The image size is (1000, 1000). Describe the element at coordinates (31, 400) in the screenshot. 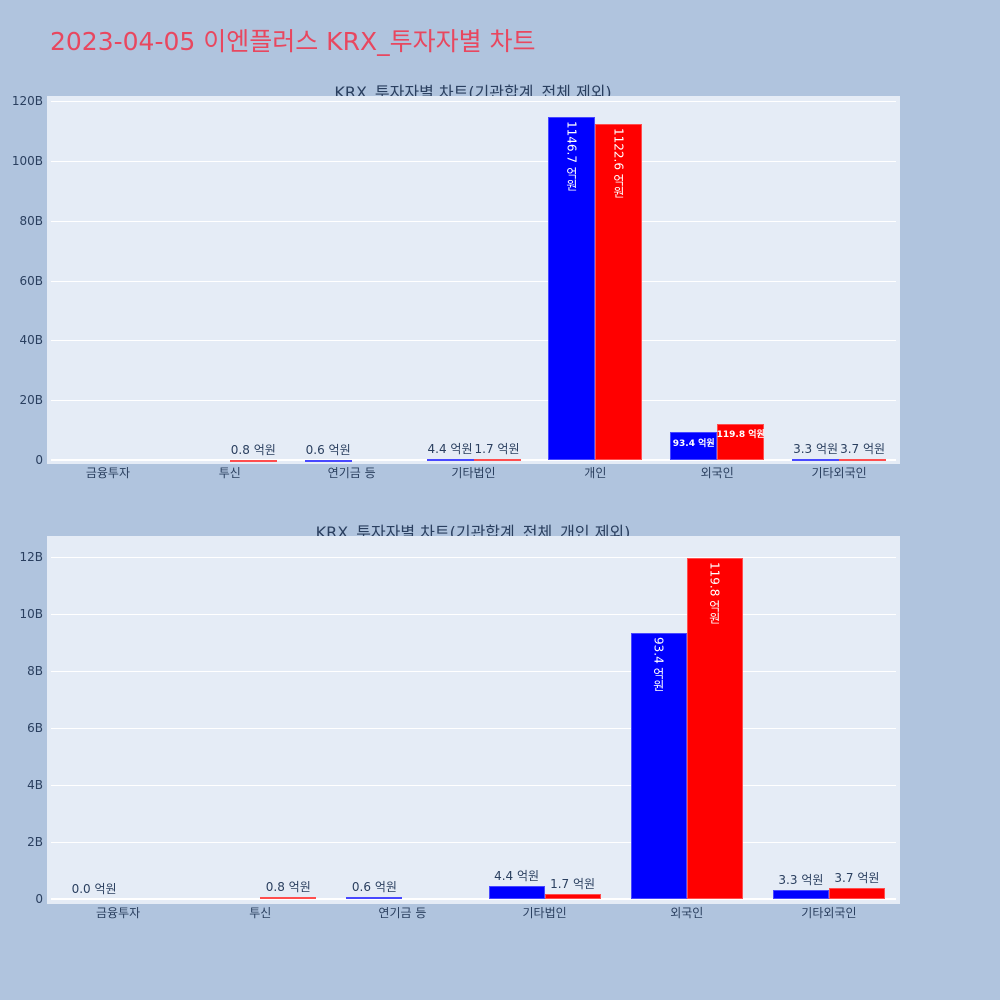

I see `y-tick-label: 20B` at that location.